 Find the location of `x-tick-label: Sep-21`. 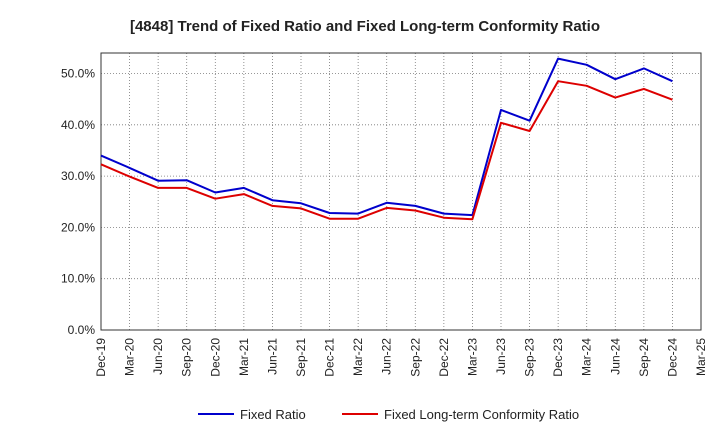

x-tick-label: Sep-21 is located at coordinates (301, 357).